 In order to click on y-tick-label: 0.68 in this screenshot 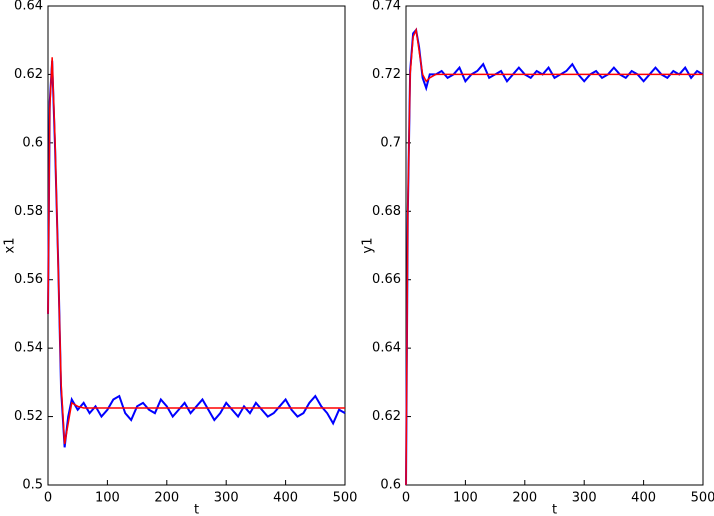, I will do `click(386, 211)`.